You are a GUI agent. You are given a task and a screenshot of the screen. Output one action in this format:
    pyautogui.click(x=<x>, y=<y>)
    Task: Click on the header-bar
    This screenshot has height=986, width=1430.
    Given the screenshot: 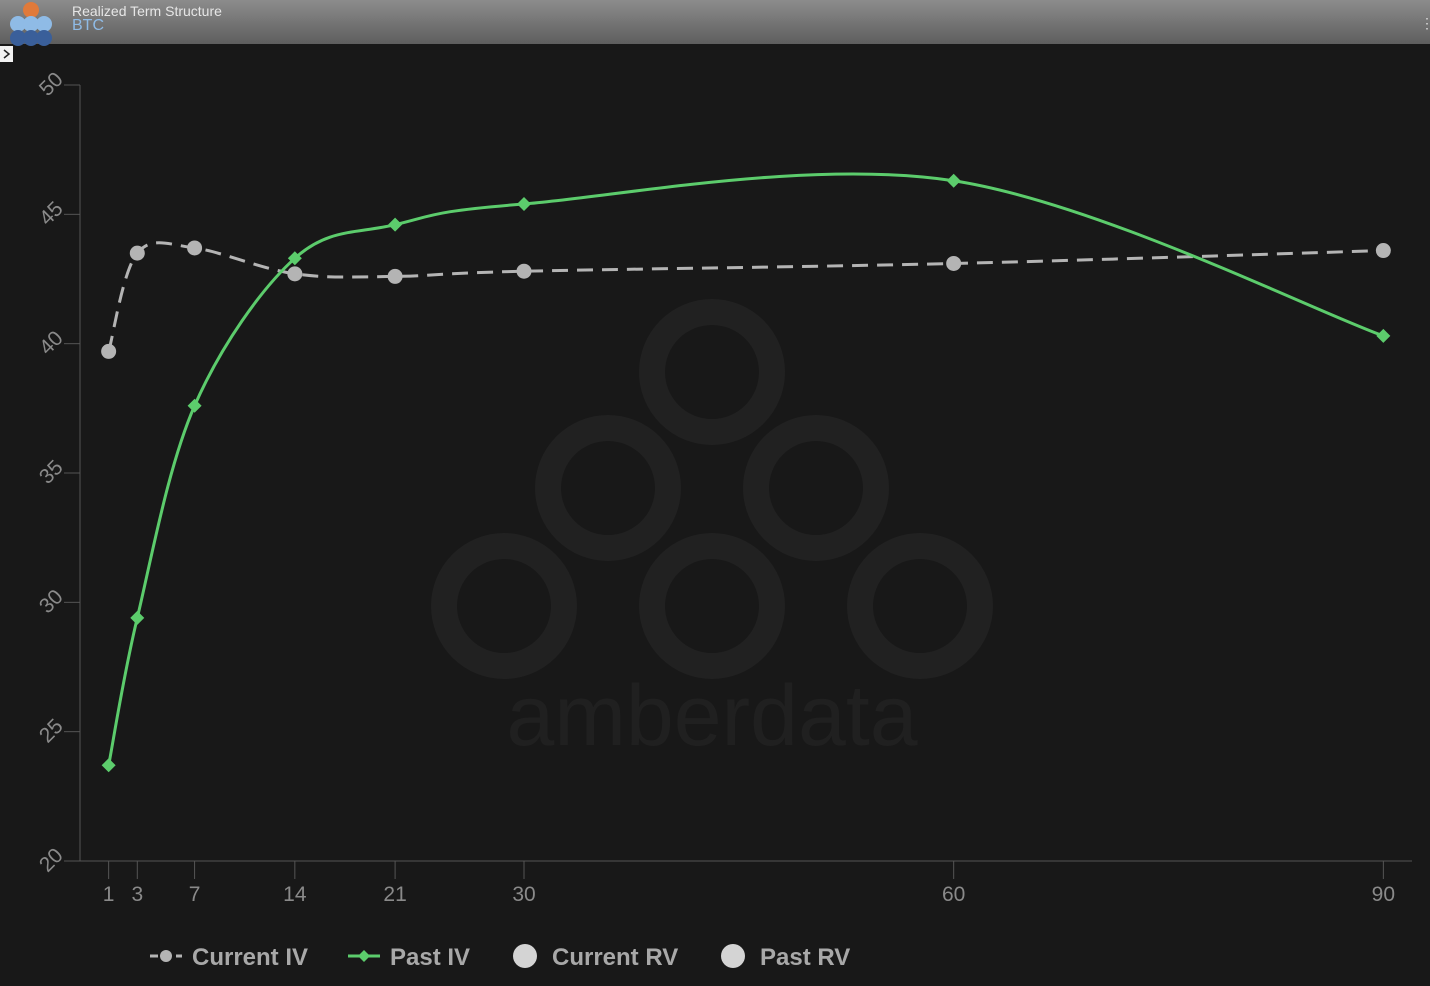 What is the action you would take?
    pyautogui.click(x=715, y=22)
    